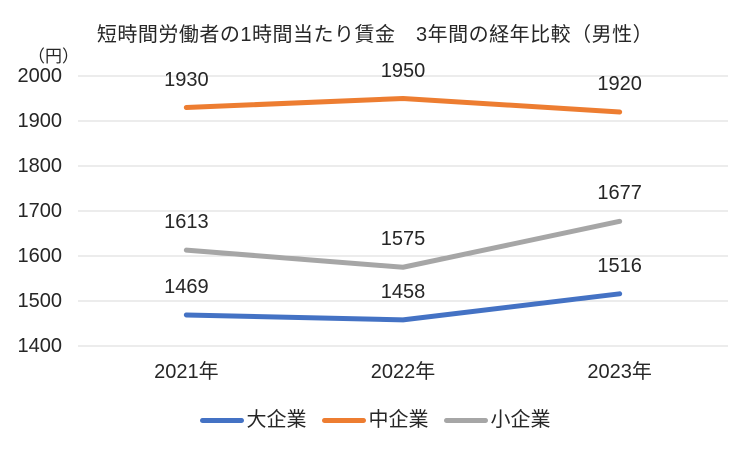  Describe the element at coordinates (186, 286) in the screenshot. I see `data-label: 1469` at that location.